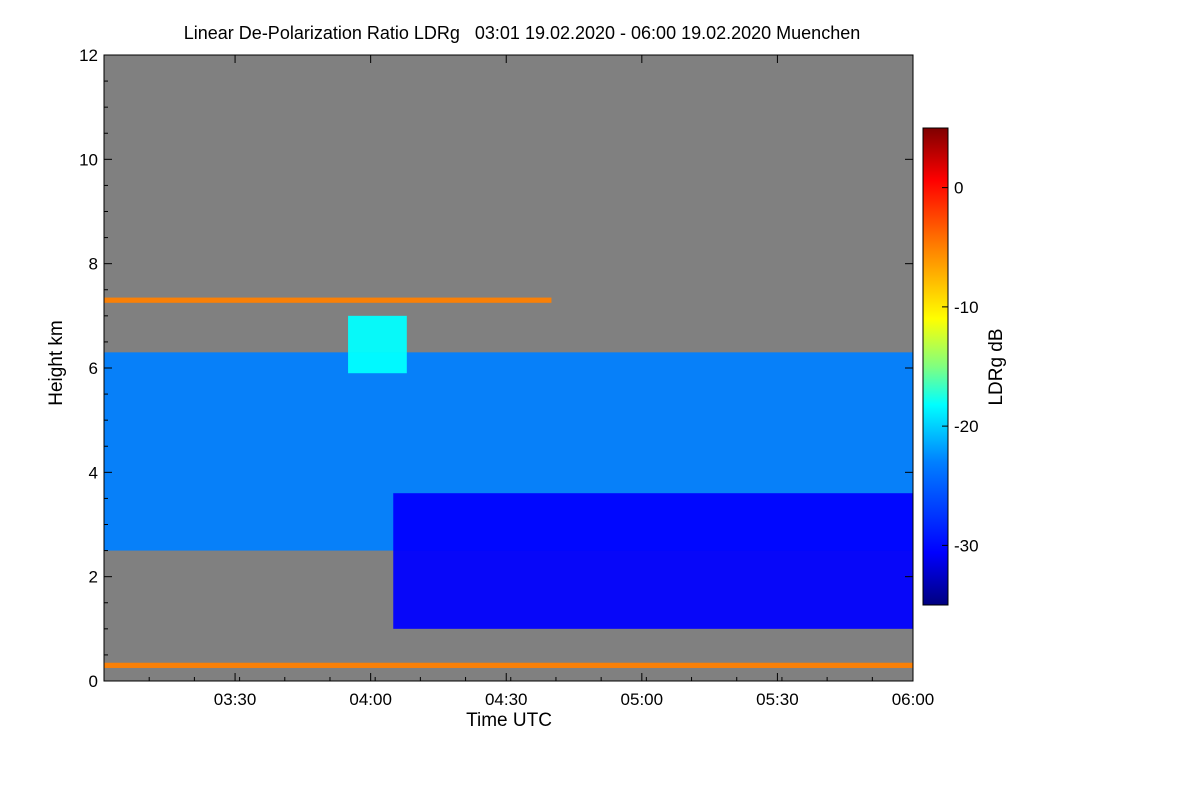  What do you see at coordinates (913, 699) in the screenshot?
I see `x-tick-label: 06:00` at bounding box center [913, 699].